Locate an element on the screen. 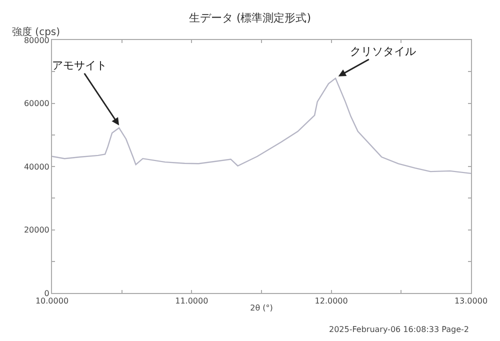 The width and height of the screenshot is (500, 341). chart-title: 生データ (標準測定形式) is located at coordinates (250, 17).